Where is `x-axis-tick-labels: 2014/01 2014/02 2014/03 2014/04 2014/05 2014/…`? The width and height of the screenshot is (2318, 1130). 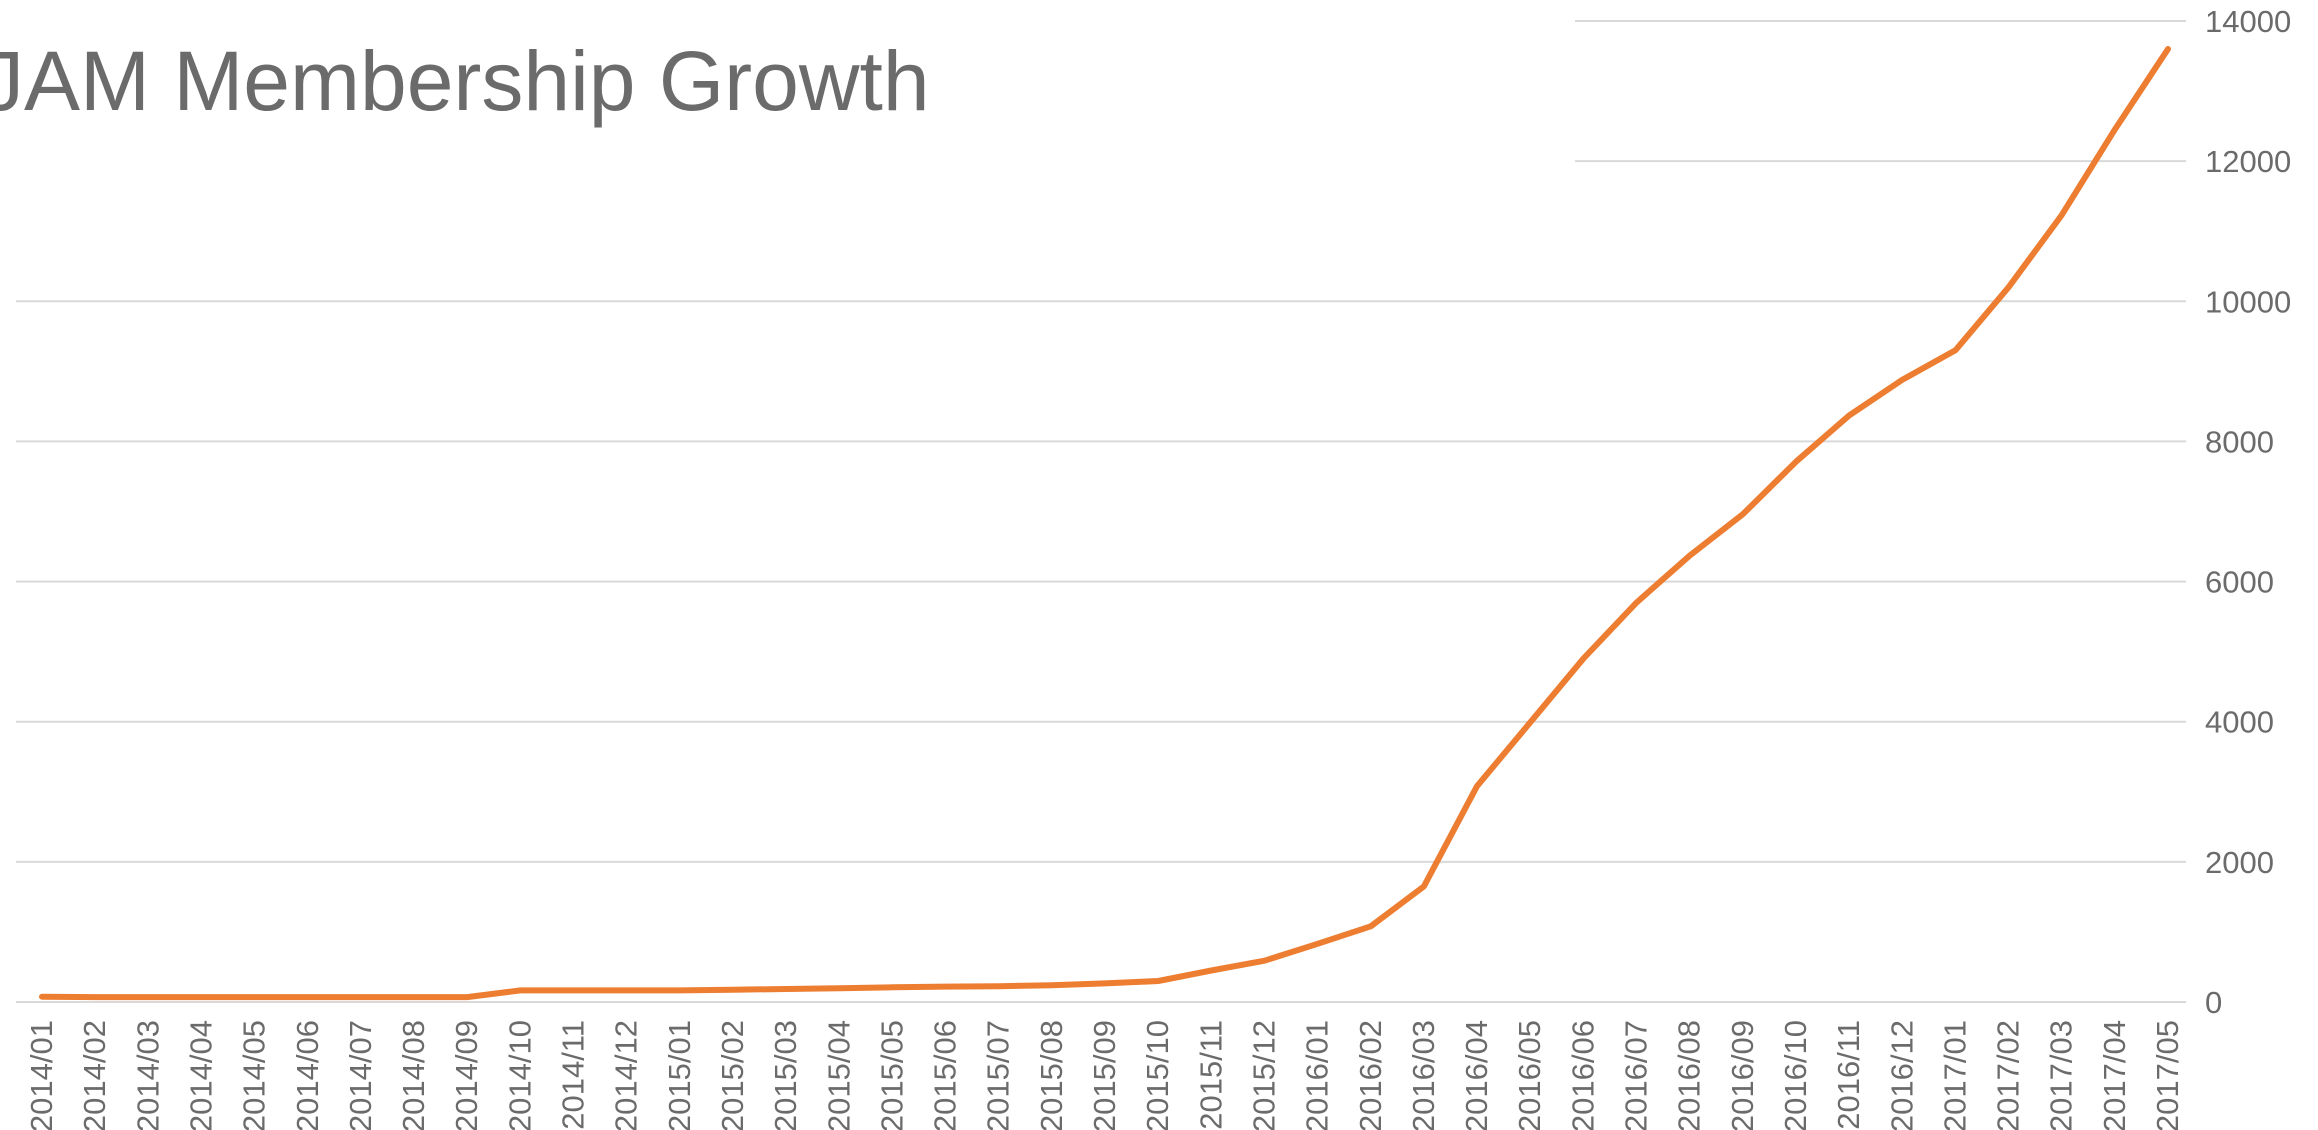
x-axis-tick-labels: 2014/01 2014/02 2014/03 2014/04 2014/05 2014/… is located at coordinates (1104, 1075).